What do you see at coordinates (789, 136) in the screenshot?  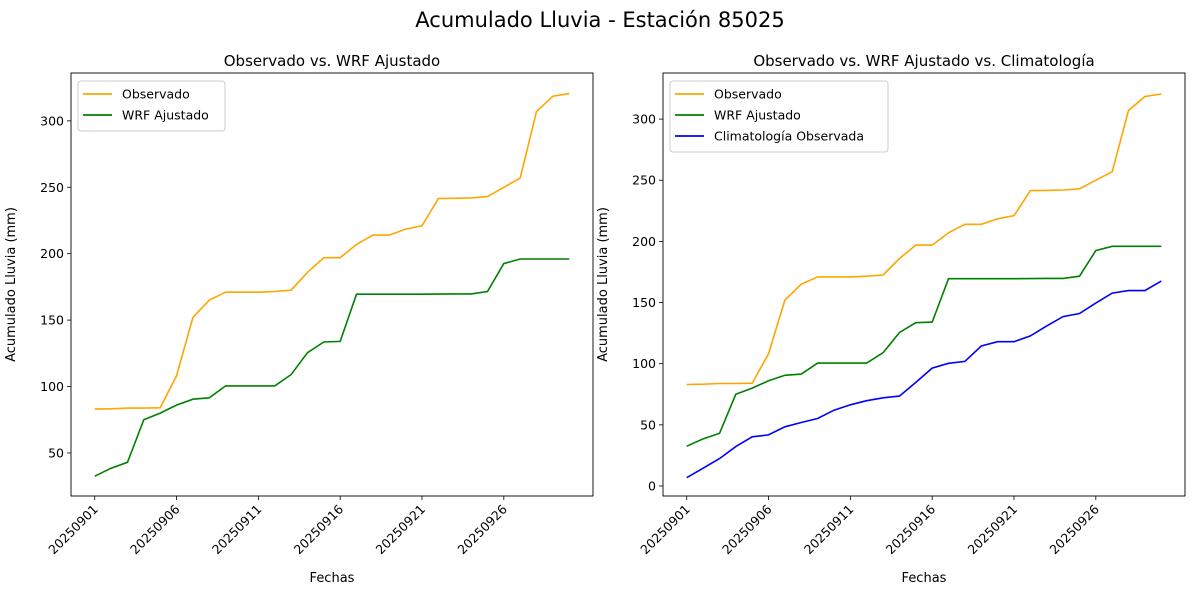 I see `legend-label: Climatología Observada` at bounding box center [789, 136].